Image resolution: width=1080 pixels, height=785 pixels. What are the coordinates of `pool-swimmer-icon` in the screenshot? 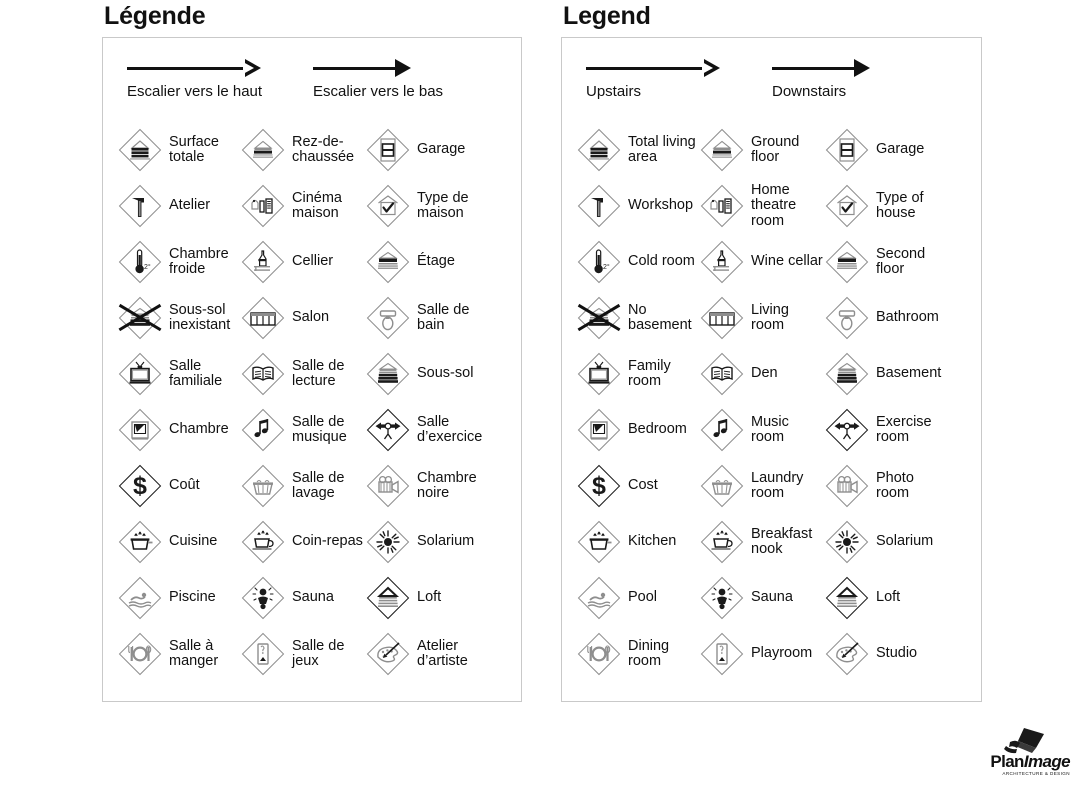 It's located at (140, 598).